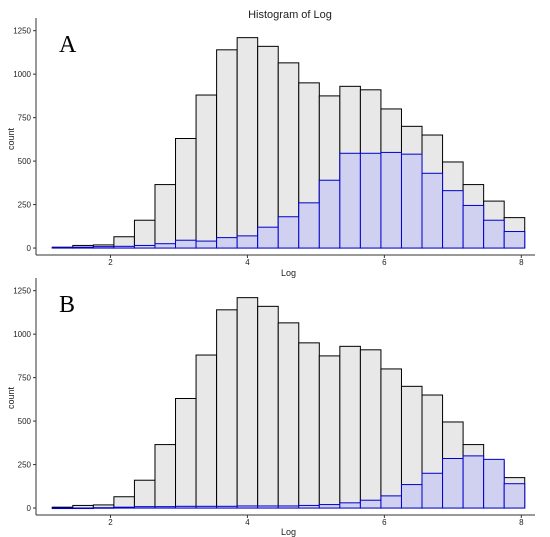  I want to click on panel-label: A, so click(68, 45).